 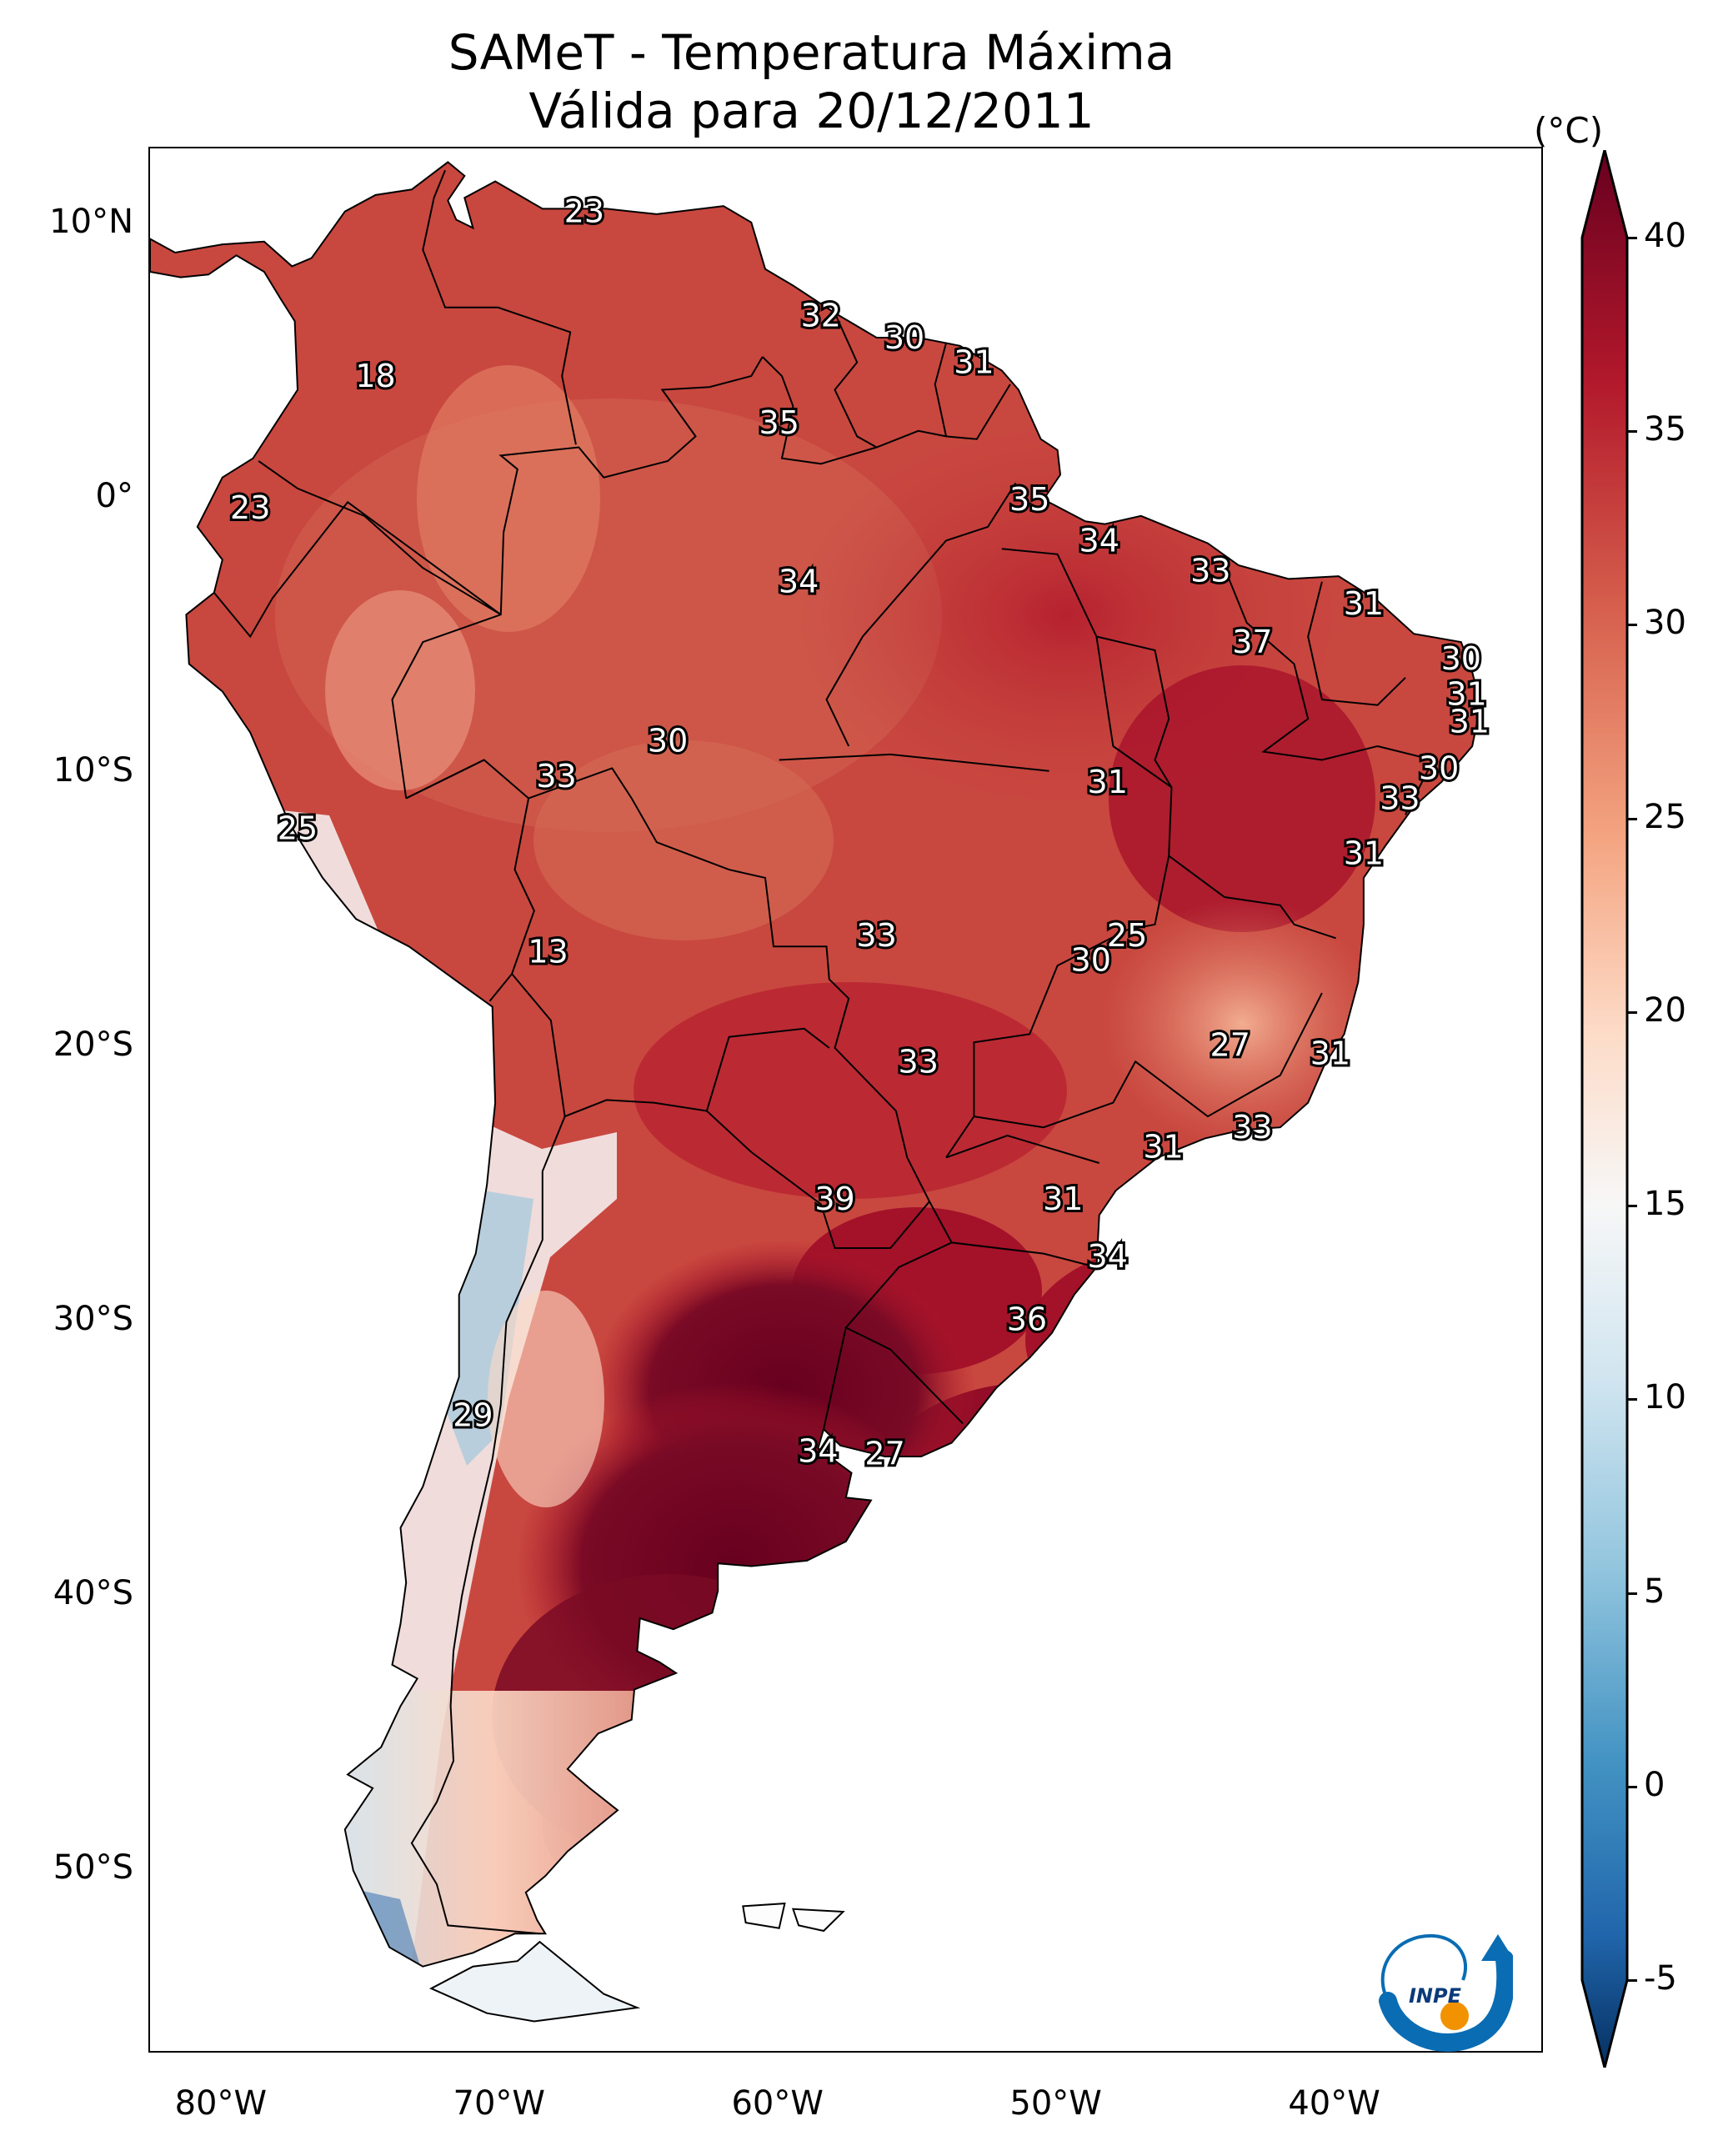 I want to click on colorbar-tick-label: 0, so click(x=1655, y=1784).